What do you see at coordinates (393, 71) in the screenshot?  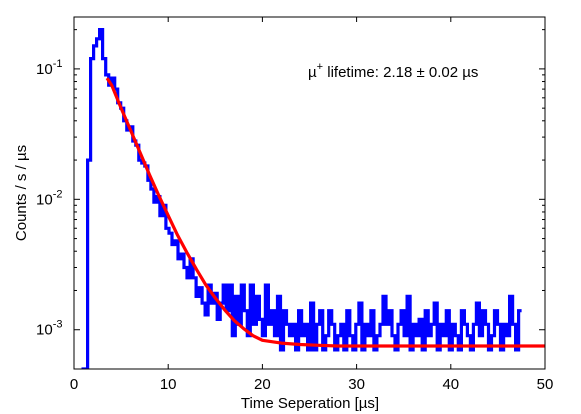 I see `lifetime-annotation: µ+ lifetime: 2.18 ± 0.02 µs` at bounding box center [393, 71].